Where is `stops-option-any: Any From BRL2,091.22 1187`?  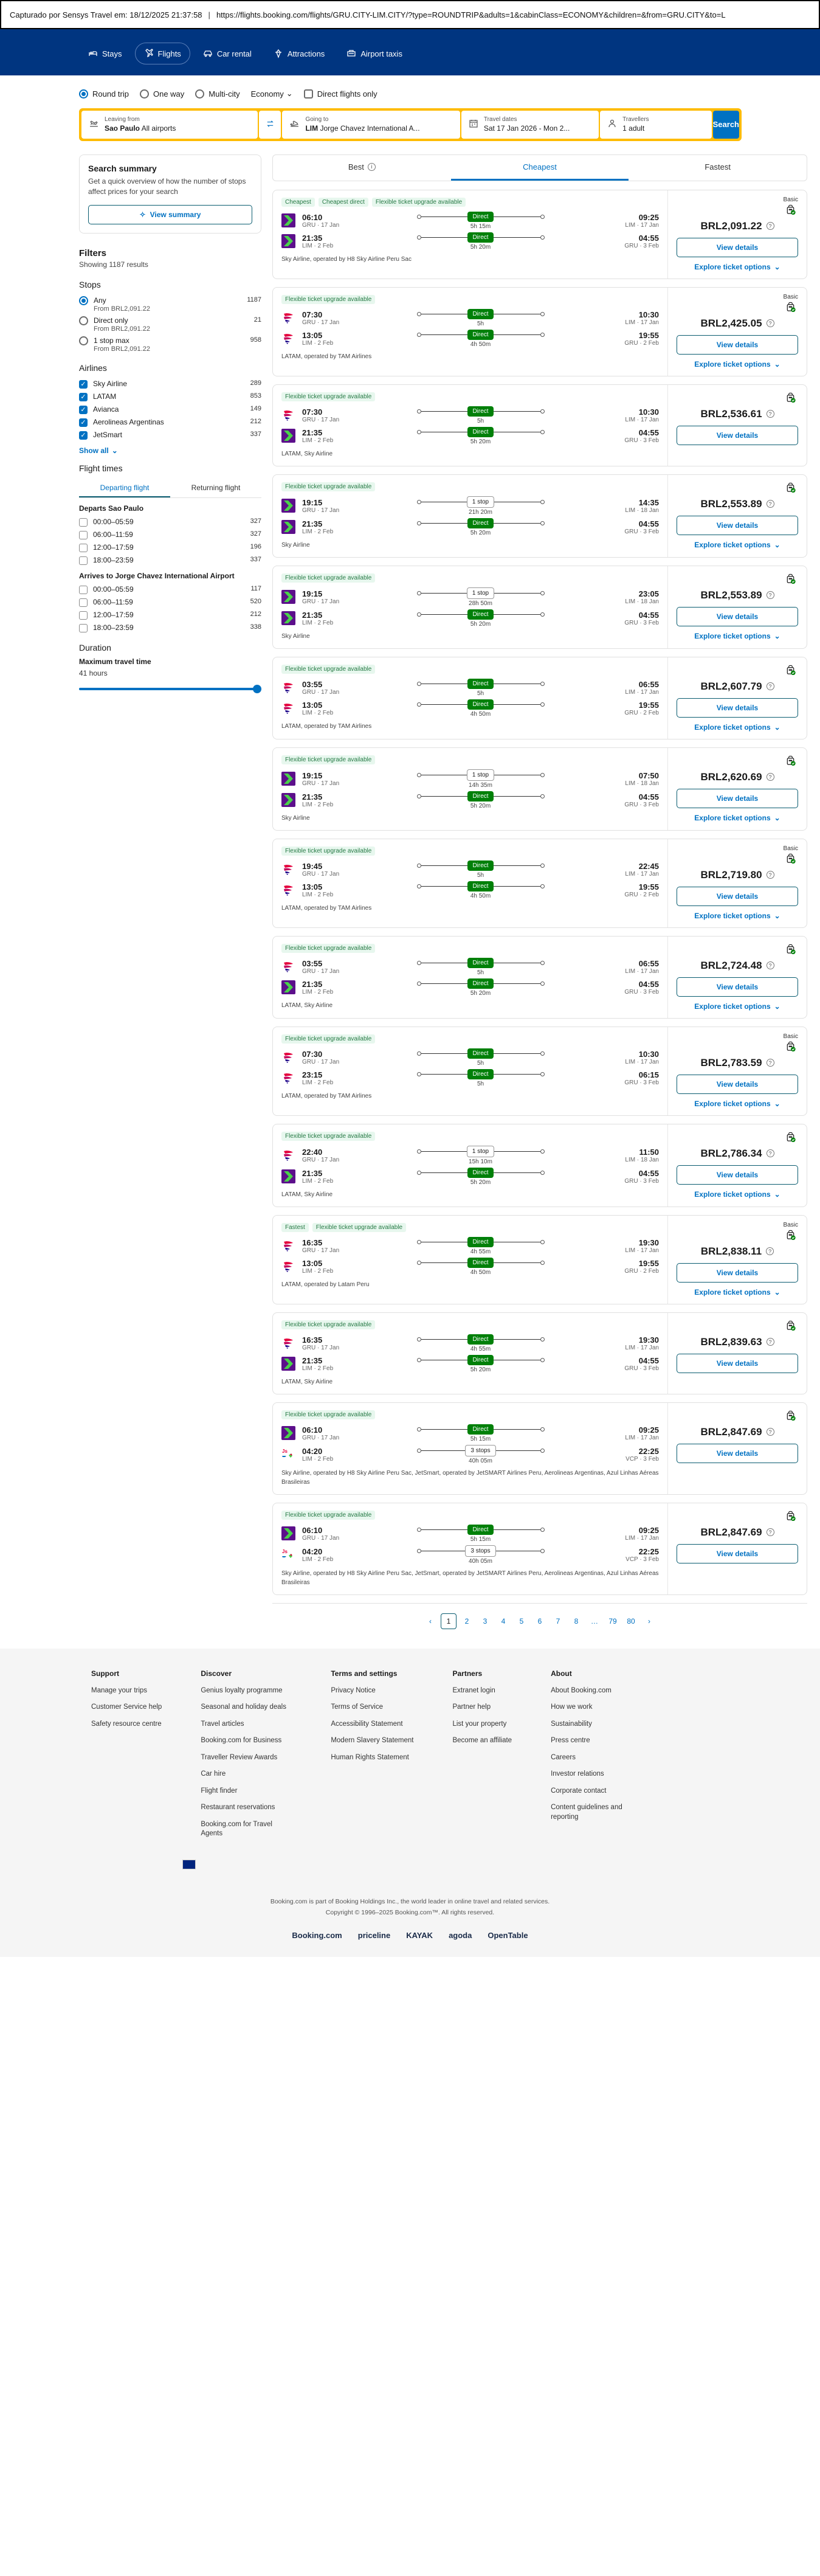
stops-option-any: Any From BRL2,091.22 1187 is located at coordinates (170, 304).